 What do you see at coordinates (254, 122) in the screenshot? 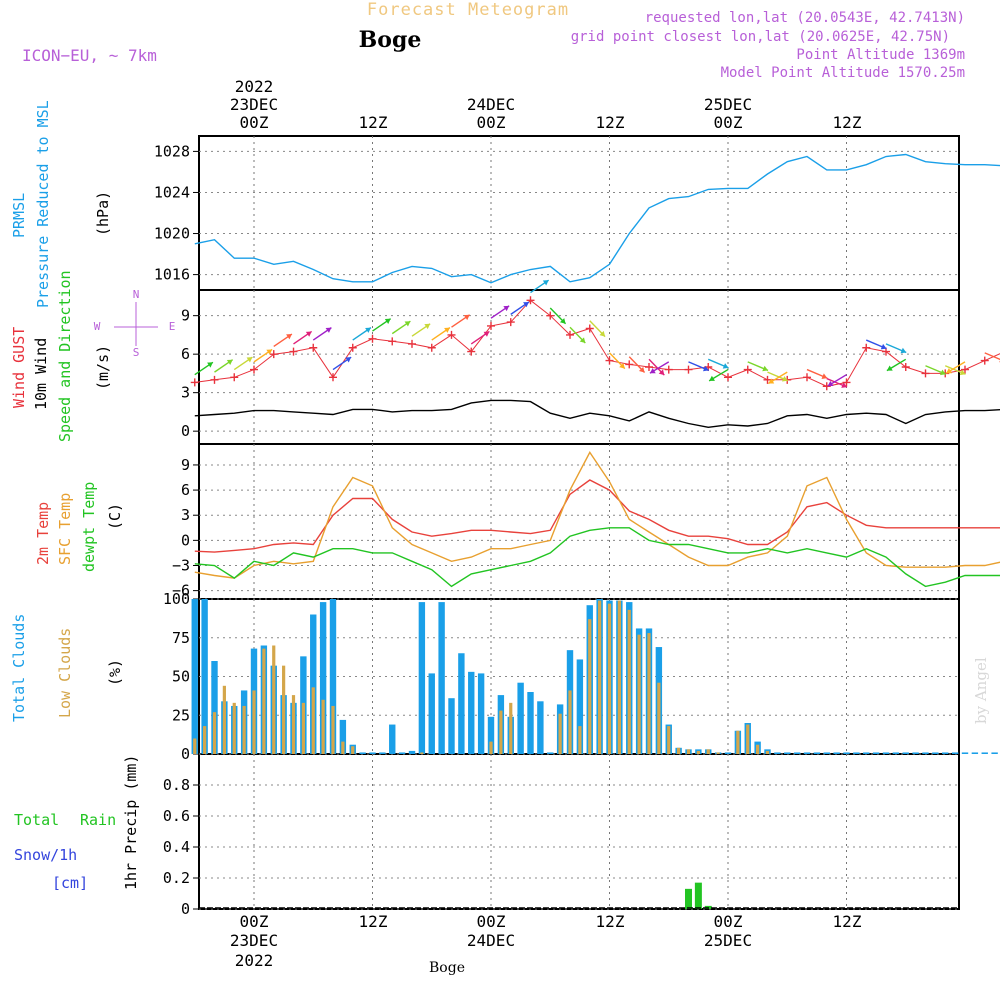
I see `top-tick-1: 00Z` at bounding box center [254, 122].